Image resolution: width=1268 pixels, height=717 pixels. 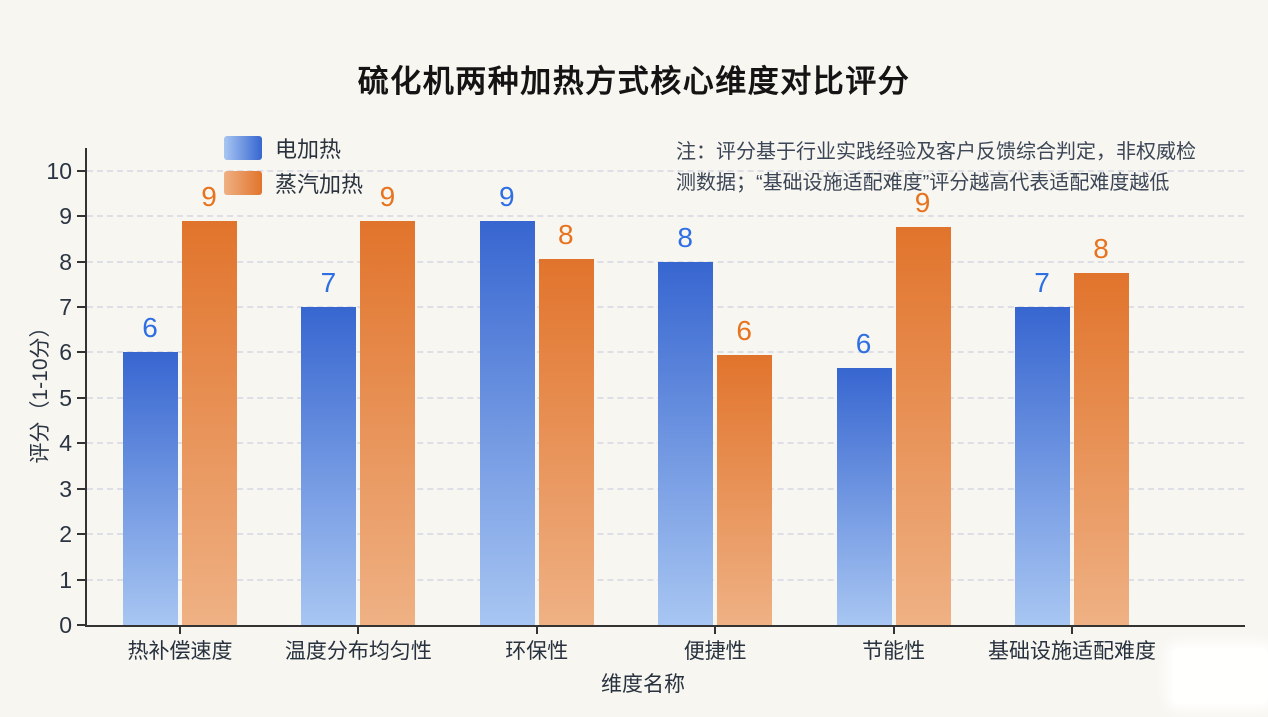 I want to click on note-line-2: 测数据；“基础设施适配难度”评分越高代表适配难度越低, so click(x=923, y=183).